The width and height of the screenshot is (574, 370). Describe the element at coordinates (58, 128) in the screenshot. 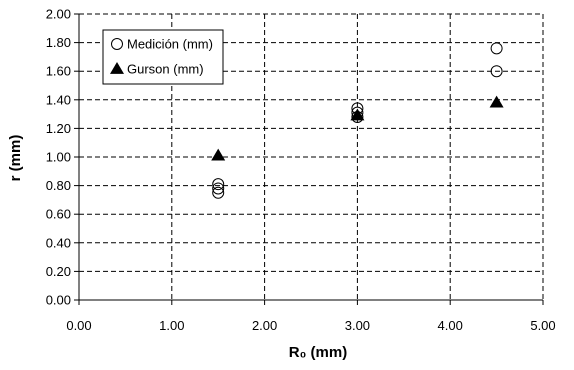

I see `y-tick-label: 1.20` at that location.